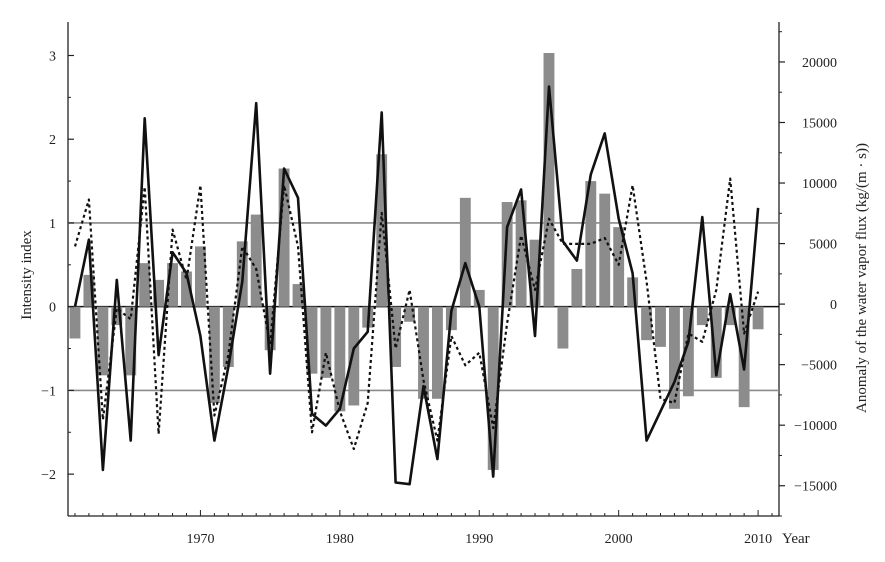 The width and height of the screenshot is (885, 562). What do you see at coordinates (52, 308) in the screenshot?
I see `left-tick-label: 0` at bounding box center [52, 308].